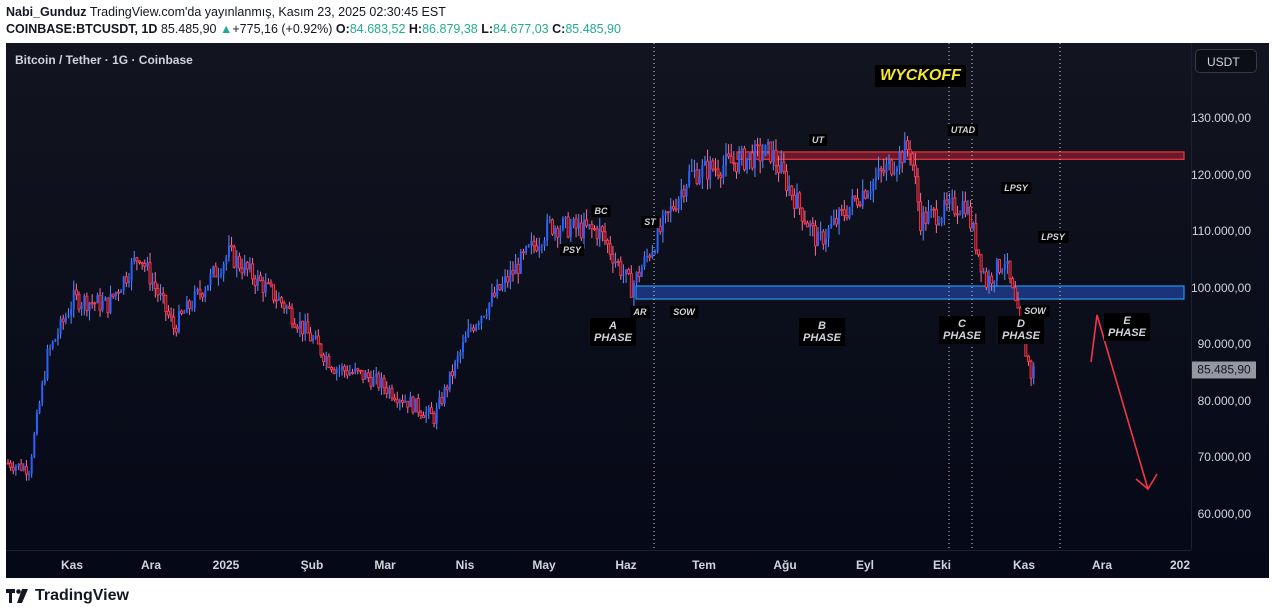 This screenshot has height=615, width=1275. What do you see at coordinates (865, 565) in the screenshot?
I see `x-tick: Eyl` at bounding box center [865, 565].